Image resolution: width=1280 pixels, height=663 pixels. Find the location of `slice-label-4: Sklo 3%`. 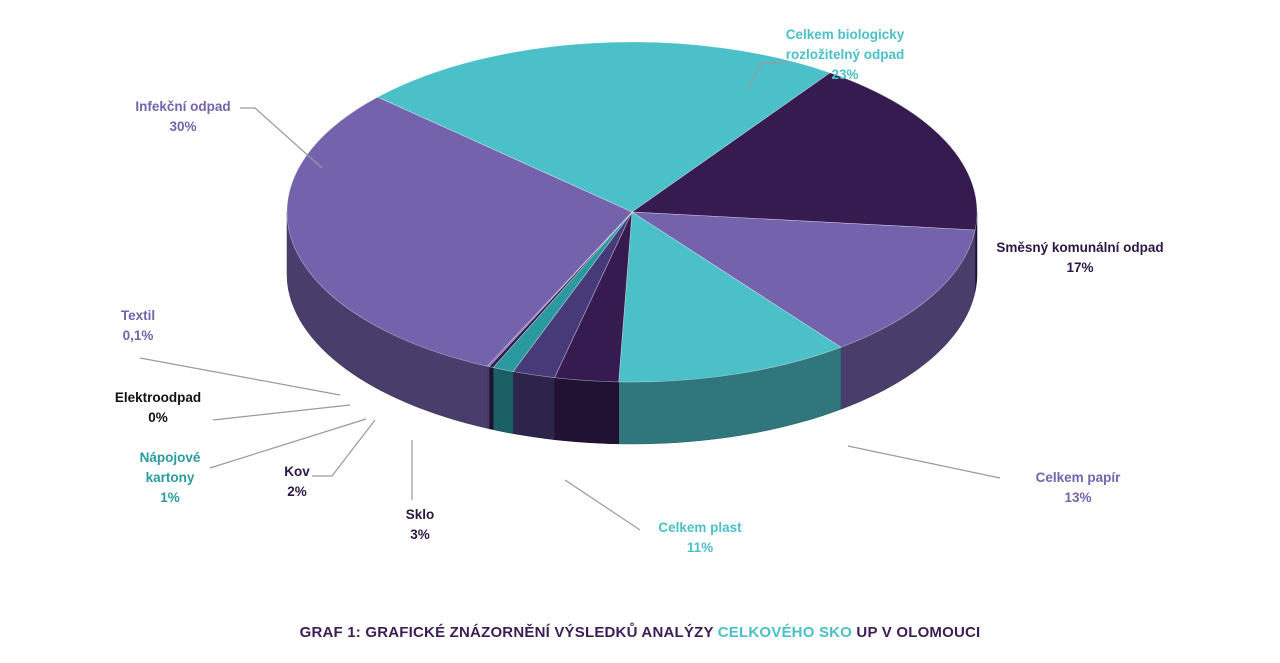

slice-label-4: Sklo 3% is located at coordinates (420, 525).